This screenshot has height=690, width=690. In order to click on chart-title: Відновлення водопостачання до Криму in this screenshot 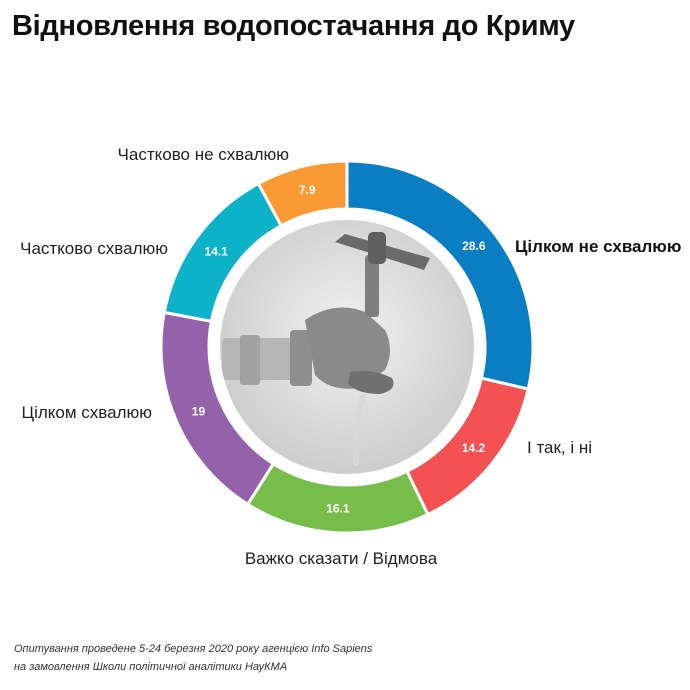, I will do `click(293, 26)`.